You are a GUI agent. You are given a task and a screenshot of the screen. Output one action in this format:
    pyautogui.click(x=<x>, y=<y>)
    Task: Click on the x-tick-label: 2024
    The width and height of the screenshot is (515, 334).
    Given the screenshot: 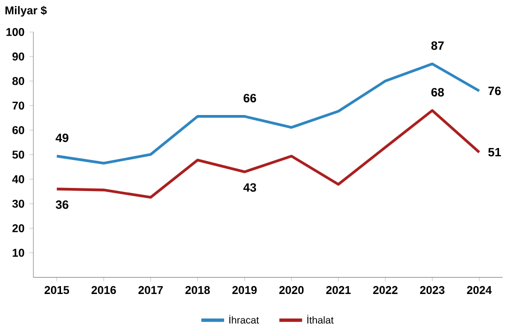 What is the action you would take?
    pyautogui.click(x=479, y=290)
    